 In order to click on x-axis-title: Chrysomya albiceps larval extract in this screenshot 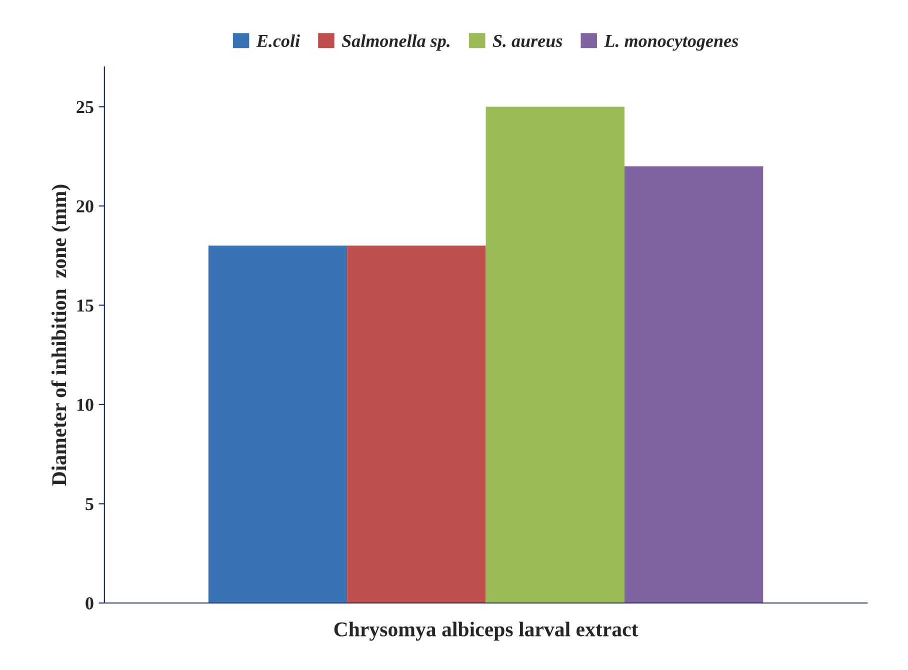, I will do `click(486, 631)`.